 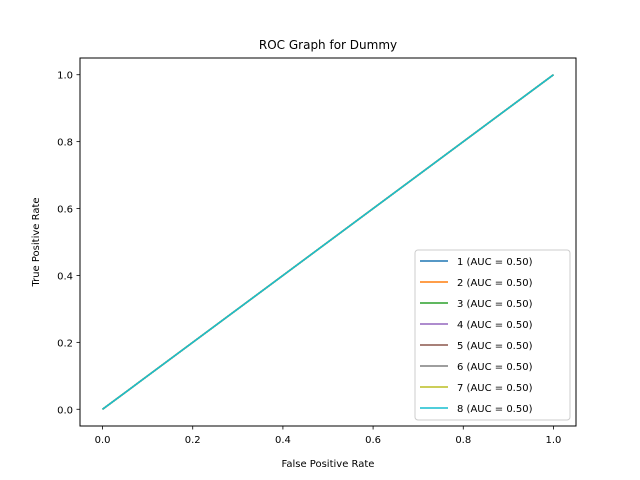 What do you see at coordinates (495, 409) in the screenshot?
I see `legend-label-8: 8 (AUC = 0.50)` at bounding box center [495, 409].